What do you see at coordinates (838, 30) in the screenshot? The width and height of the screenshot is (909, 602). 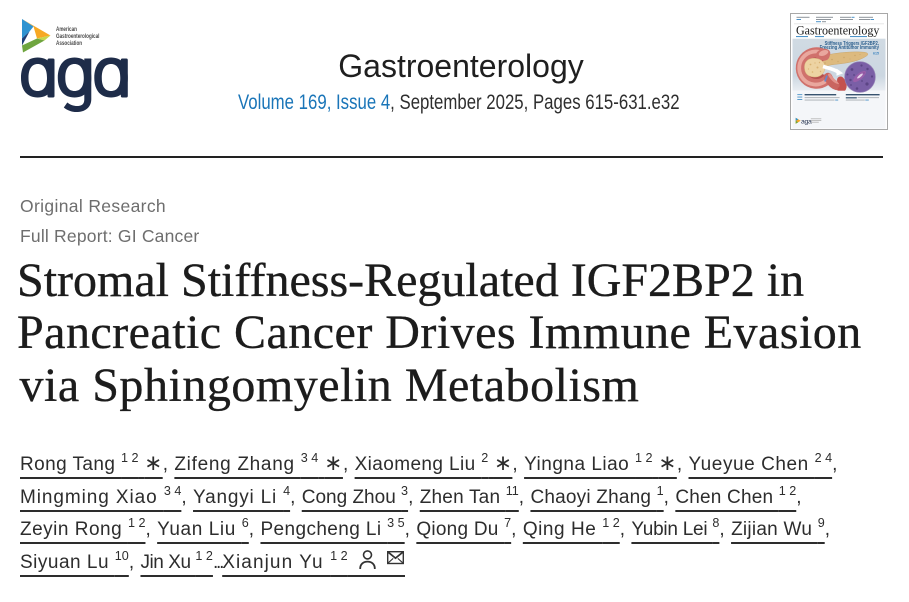 I see `svg-text: Gastroenterology` at bounding box center [838, 30].